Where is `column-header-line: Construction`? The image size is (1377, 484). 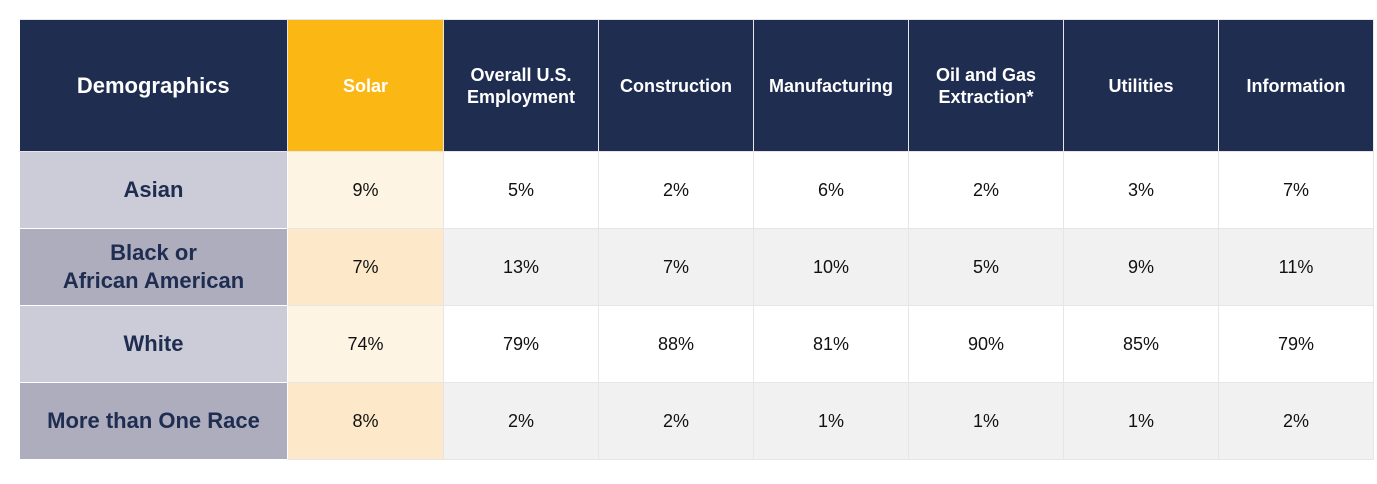
column-header-line: Construction is located at coordinates (676, 85).